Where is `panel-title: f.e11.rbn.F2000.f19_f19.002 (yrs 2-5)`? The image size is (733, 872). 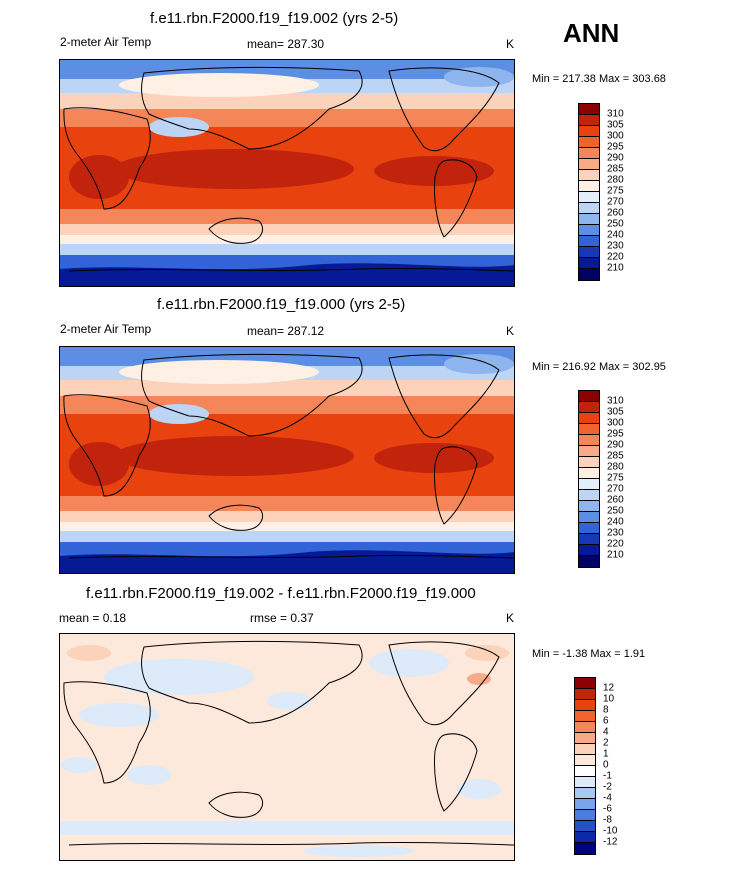
panel-title: f.e11.rbn.F2000.f19_f19.002 (yrs 2-5) is located at coordinates (274, 18).